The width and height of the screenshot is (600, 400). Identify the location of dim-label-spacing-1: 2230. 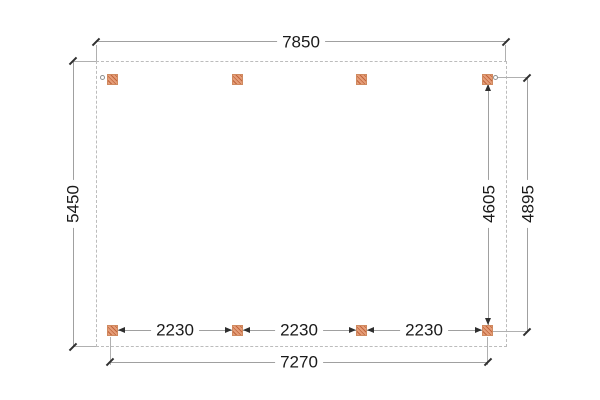
(175, 330).